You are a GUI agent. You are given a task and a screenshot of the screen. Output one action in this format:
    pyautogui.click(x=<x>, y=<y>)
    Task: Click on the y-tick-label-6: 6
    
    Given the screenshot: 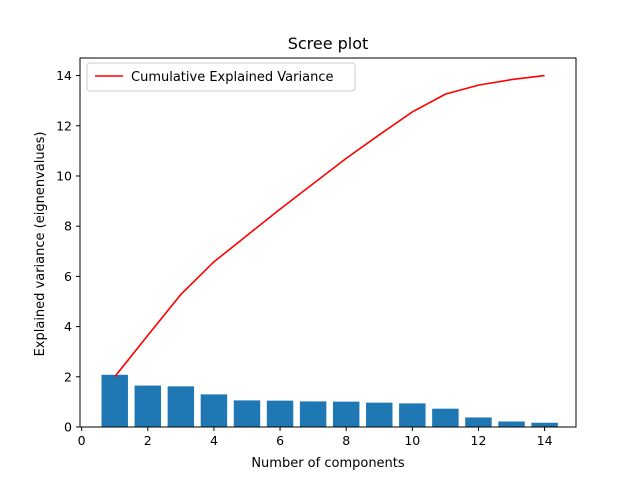 What is the action you would take?
    pyautogui.click(x=68, y=276)
    